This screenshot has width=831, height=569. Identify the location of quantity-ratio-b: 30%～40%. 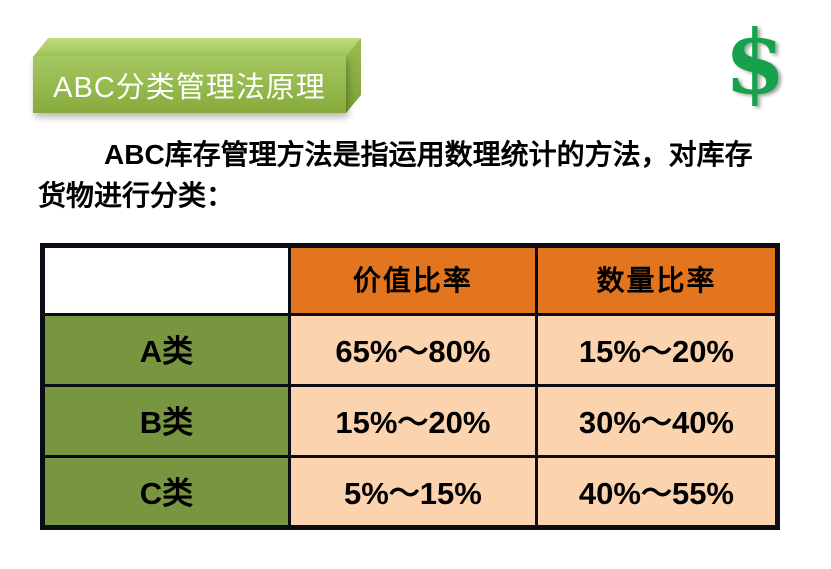
(657, 421).